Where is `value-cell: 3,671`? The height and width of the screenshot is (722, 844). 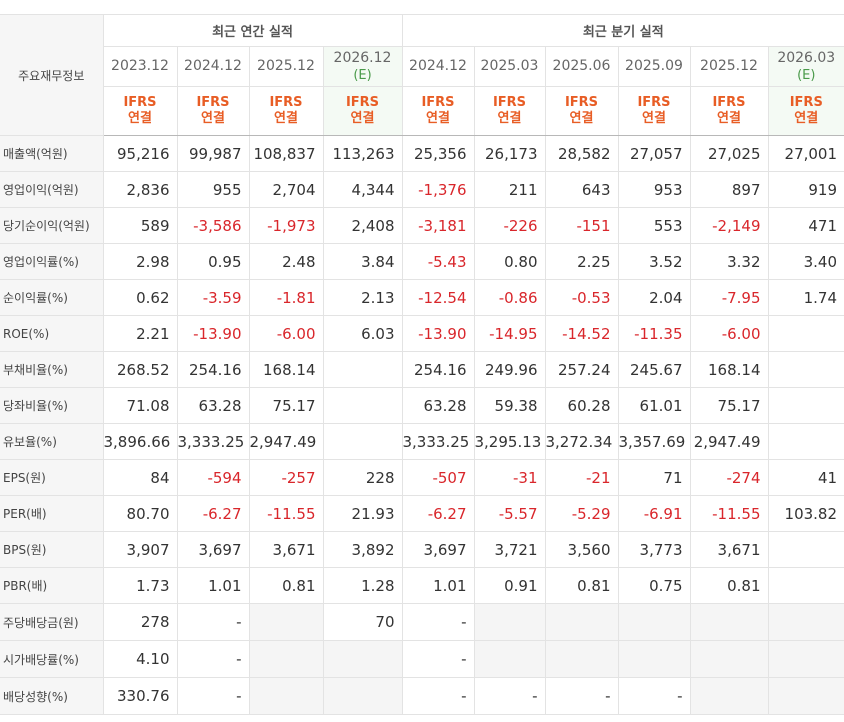 value-cell: 3,671 is located at coordinates (286, 549).